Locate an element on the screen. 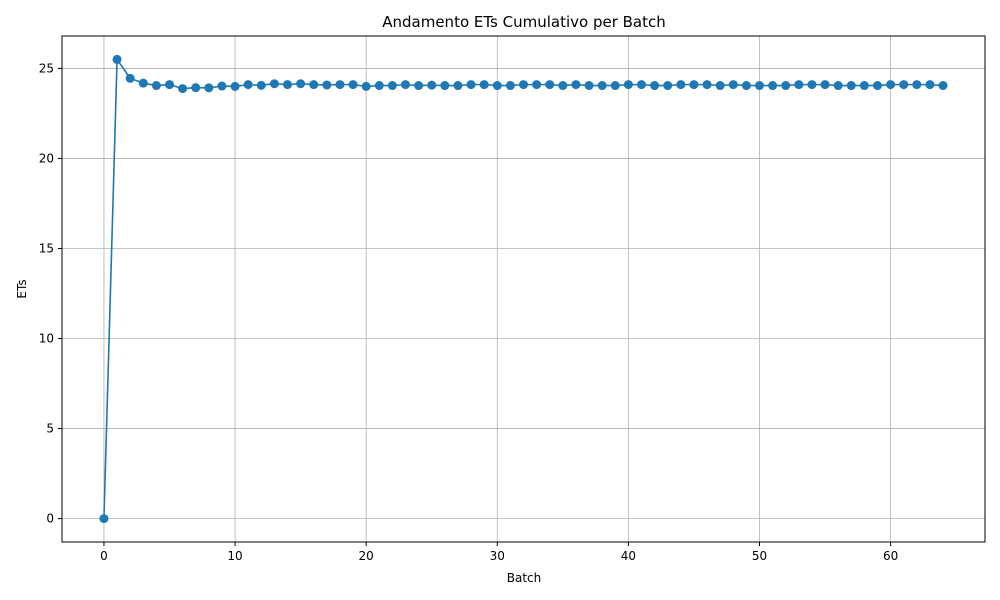 The image size is (1000, 600). x-tick-label: 50 is located at coordinates (759, 556).